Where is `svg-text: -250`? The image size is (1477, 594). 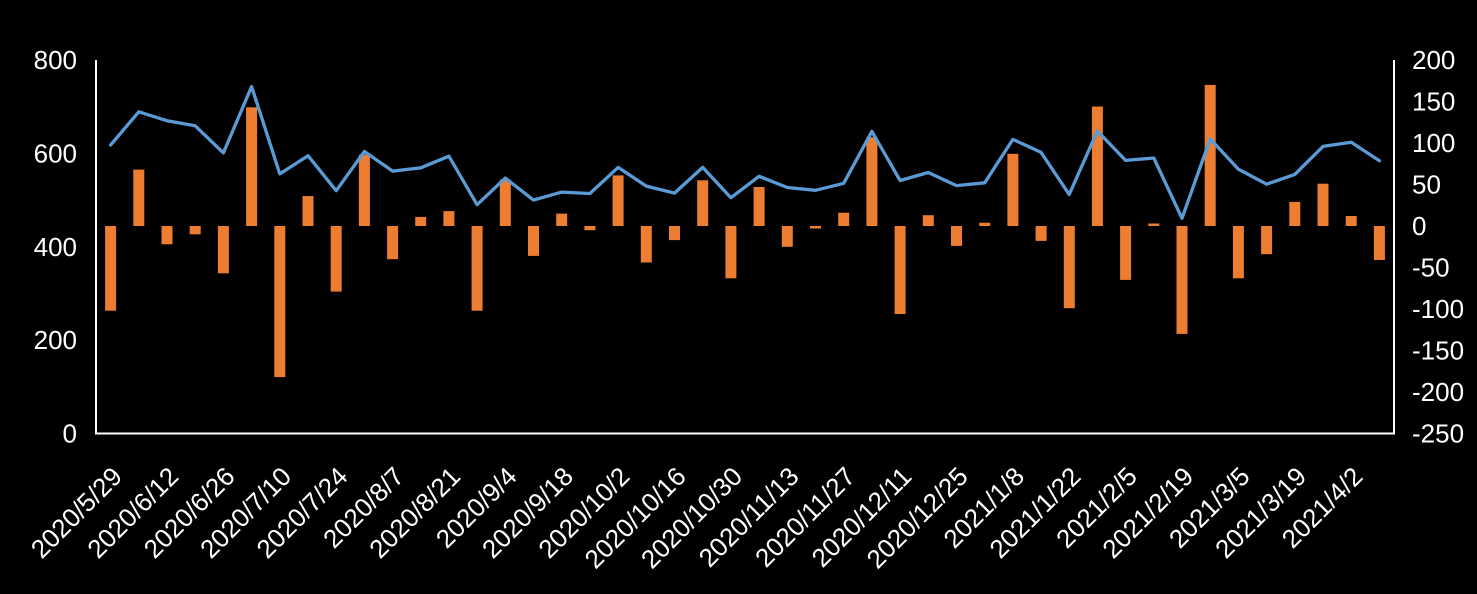 svg-text: -250 is located at coordinates (1438, 434).